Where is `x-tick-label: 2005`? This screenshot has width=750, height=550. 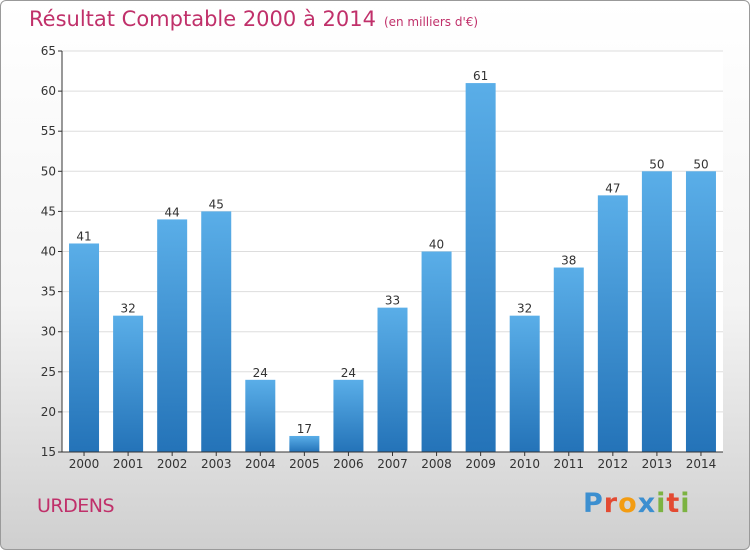 x-tick-label: 2005 is located at coordinates (304, 464).